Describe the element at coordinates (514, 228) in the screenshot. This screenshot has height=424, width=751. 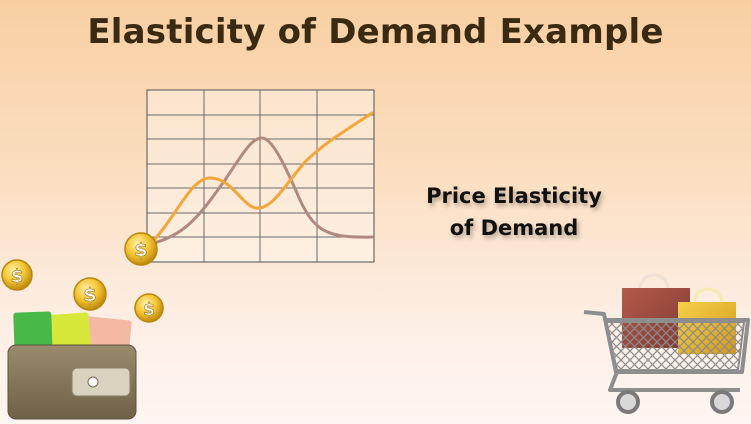
I see `caption-line-2: of Demand` at that location.